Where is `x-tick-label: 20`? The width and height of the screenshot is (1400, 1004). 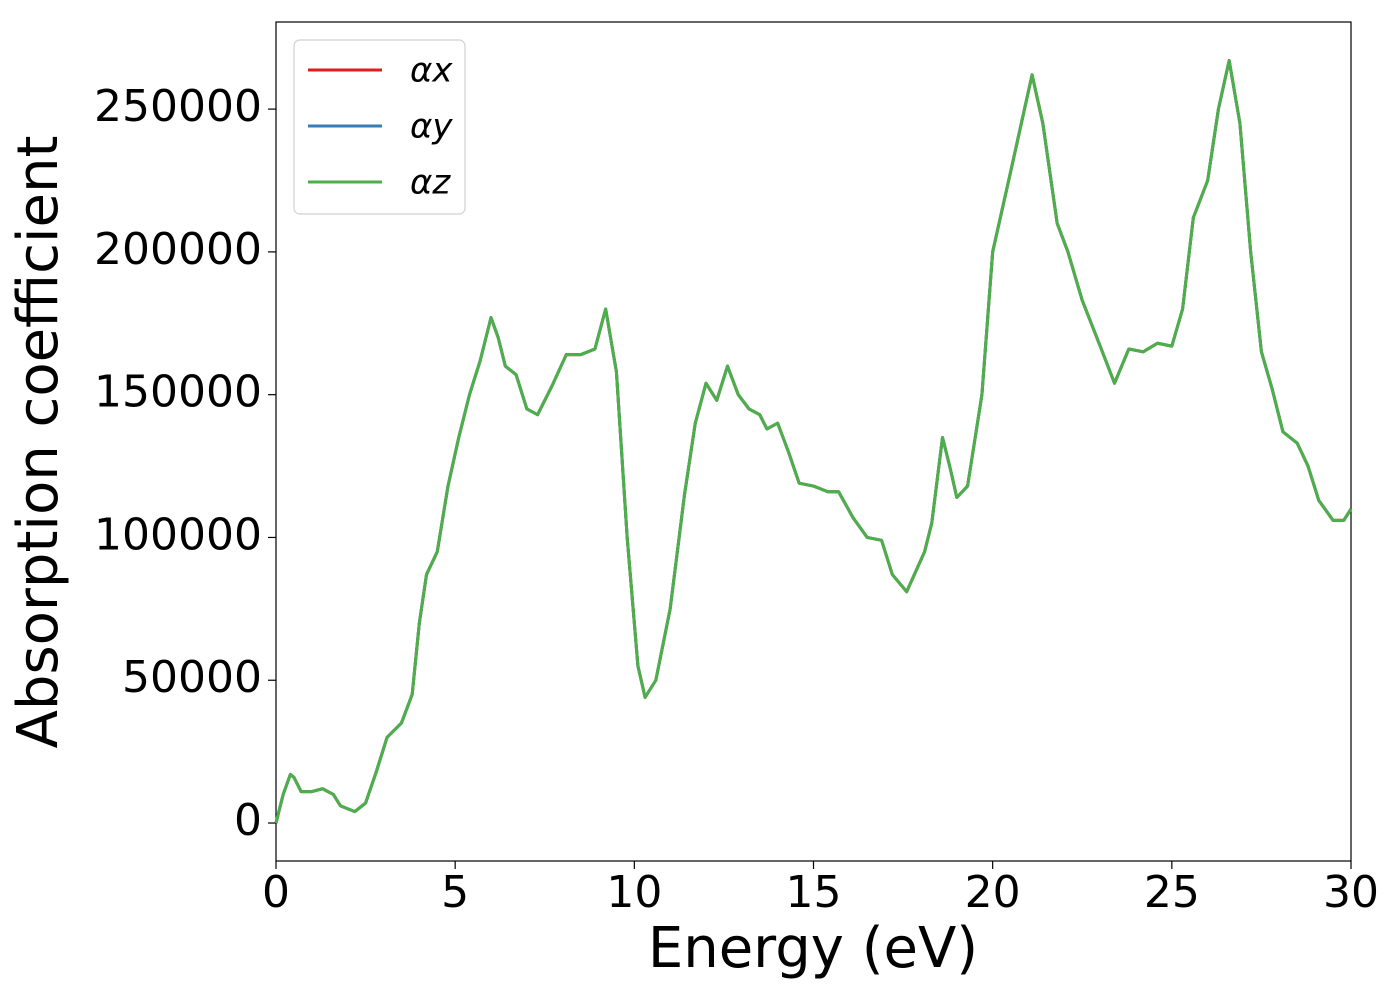
x-tick-label: 20 is located at coordinates (993, 892).